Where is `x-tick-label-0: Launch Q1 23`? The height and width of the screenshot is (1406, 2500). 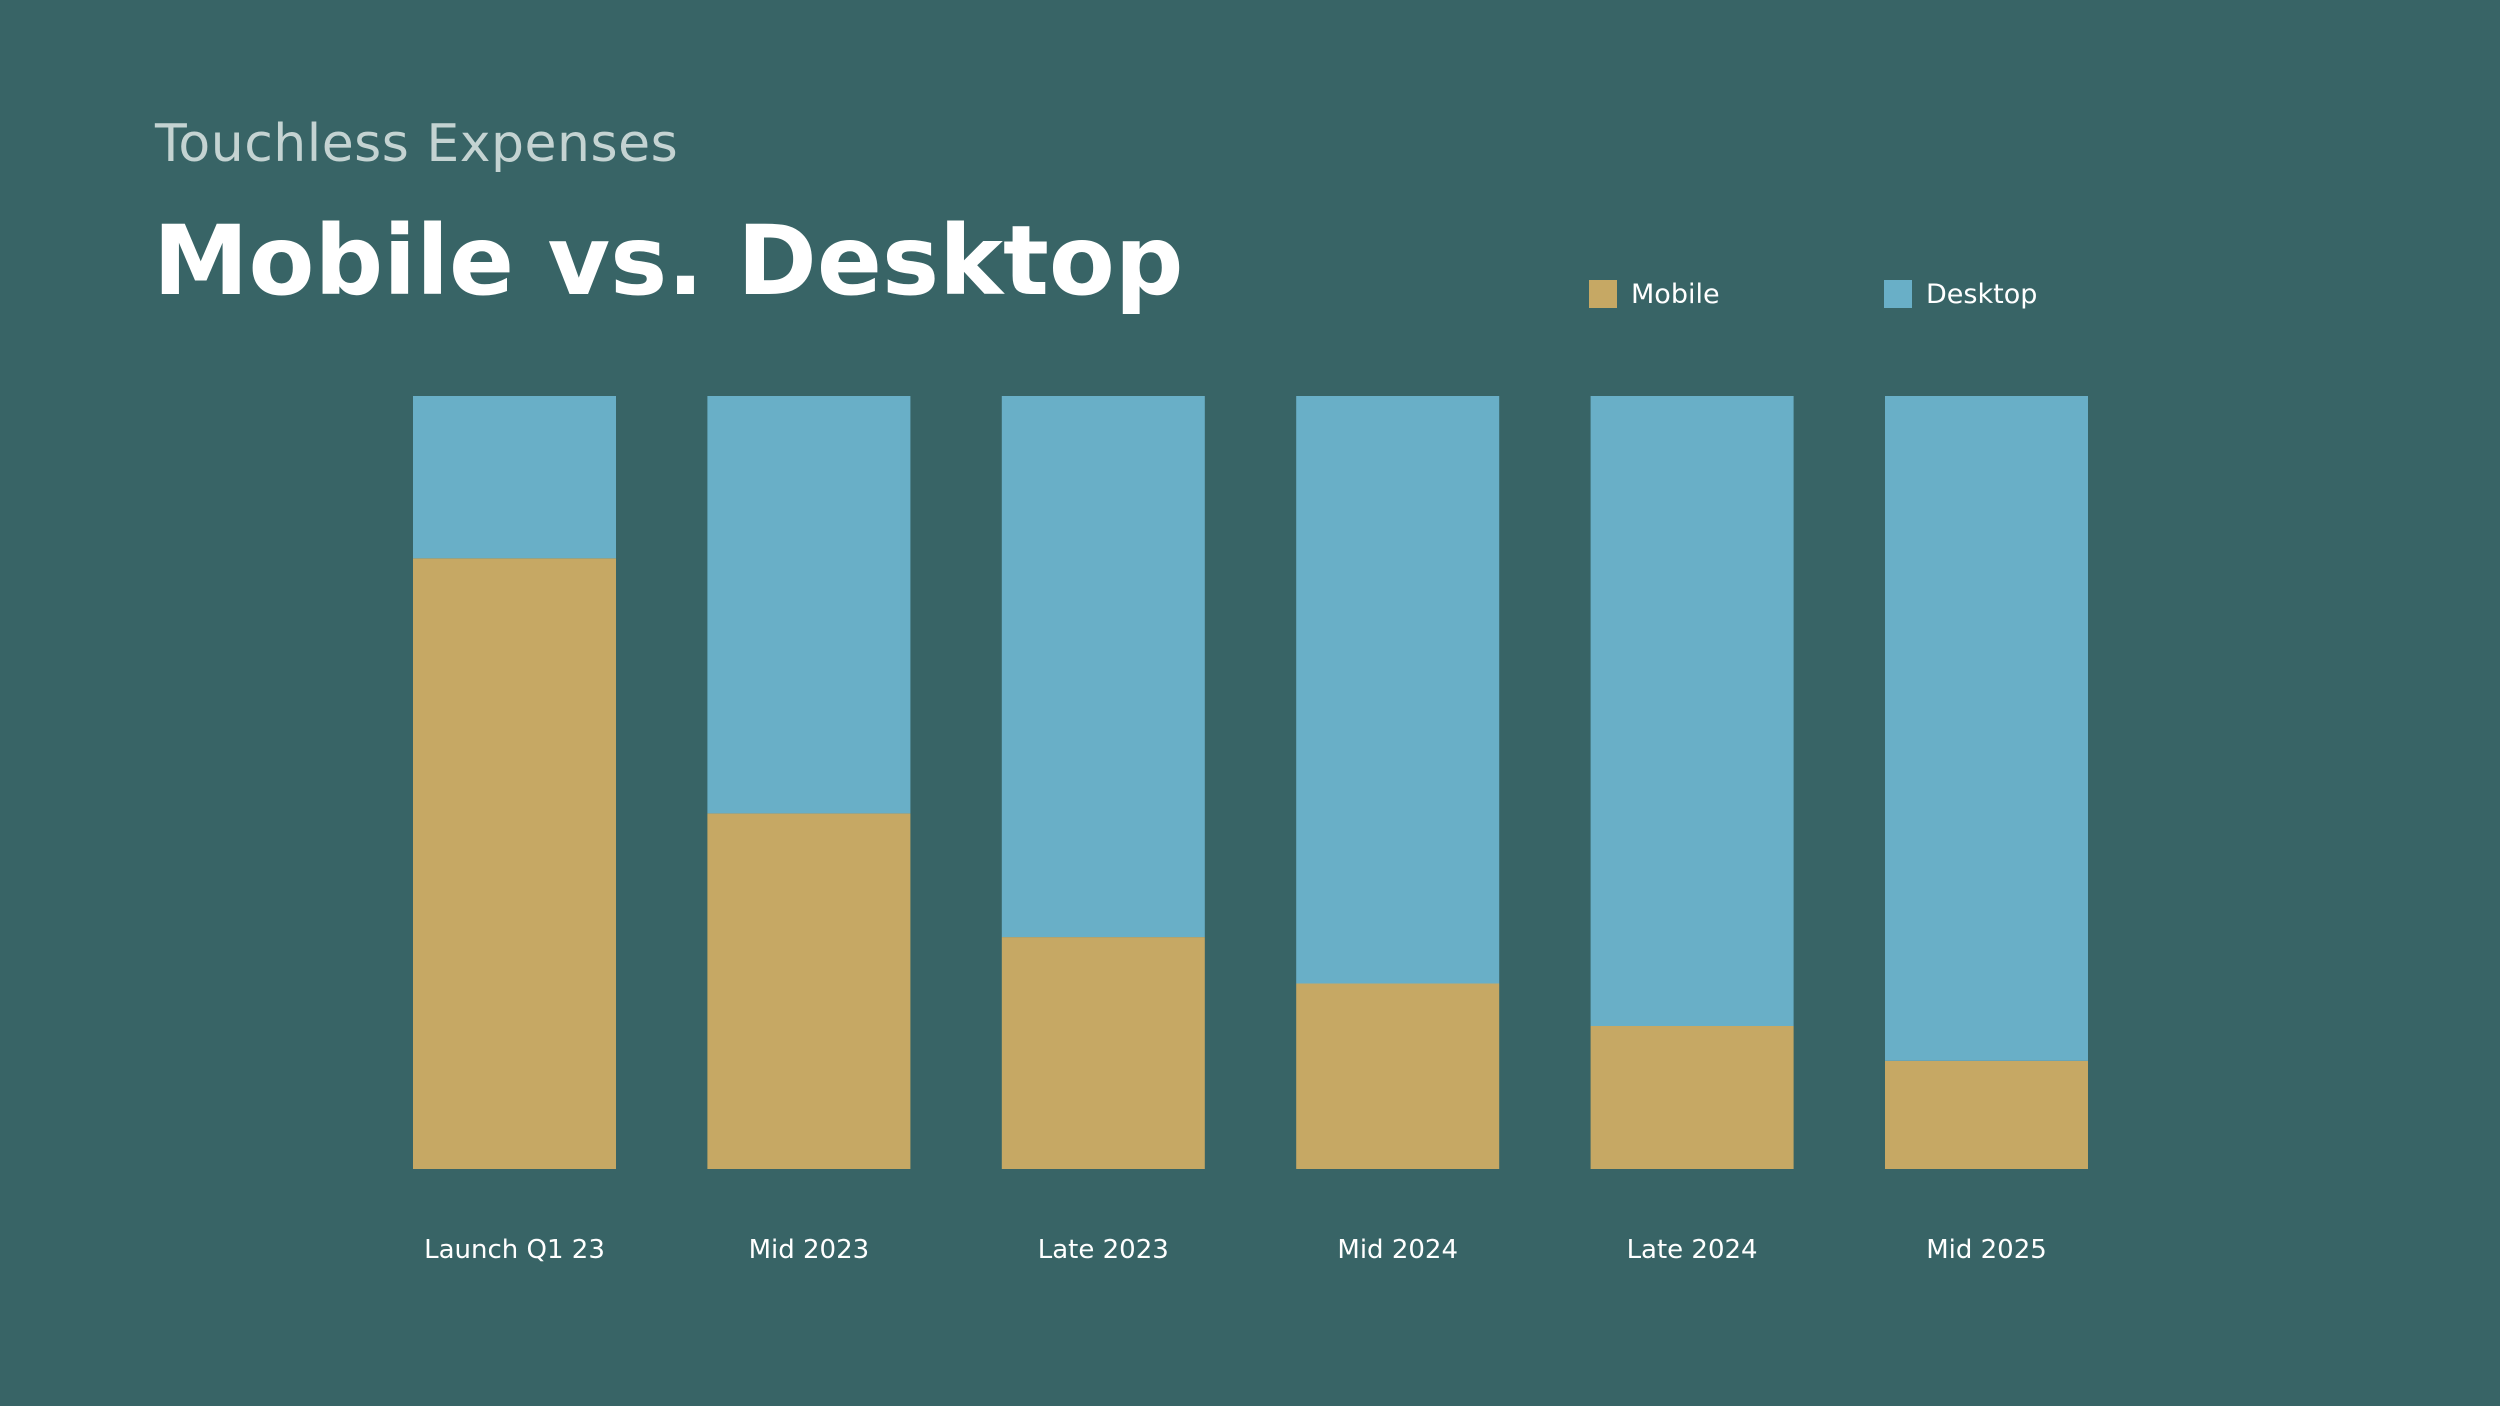 x-tick-label-0: Launch Q1 23 is located at coordinates (514, 1250).